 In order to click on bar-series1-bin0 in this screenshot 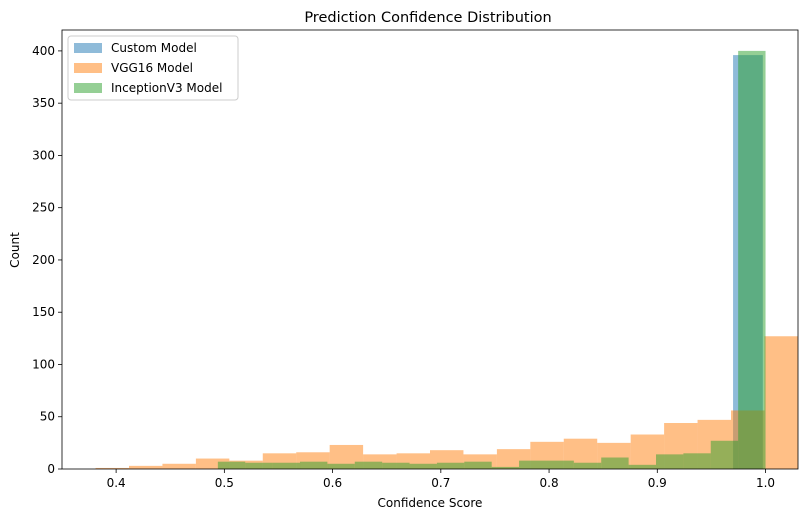, I will do `click(112, 468)`.